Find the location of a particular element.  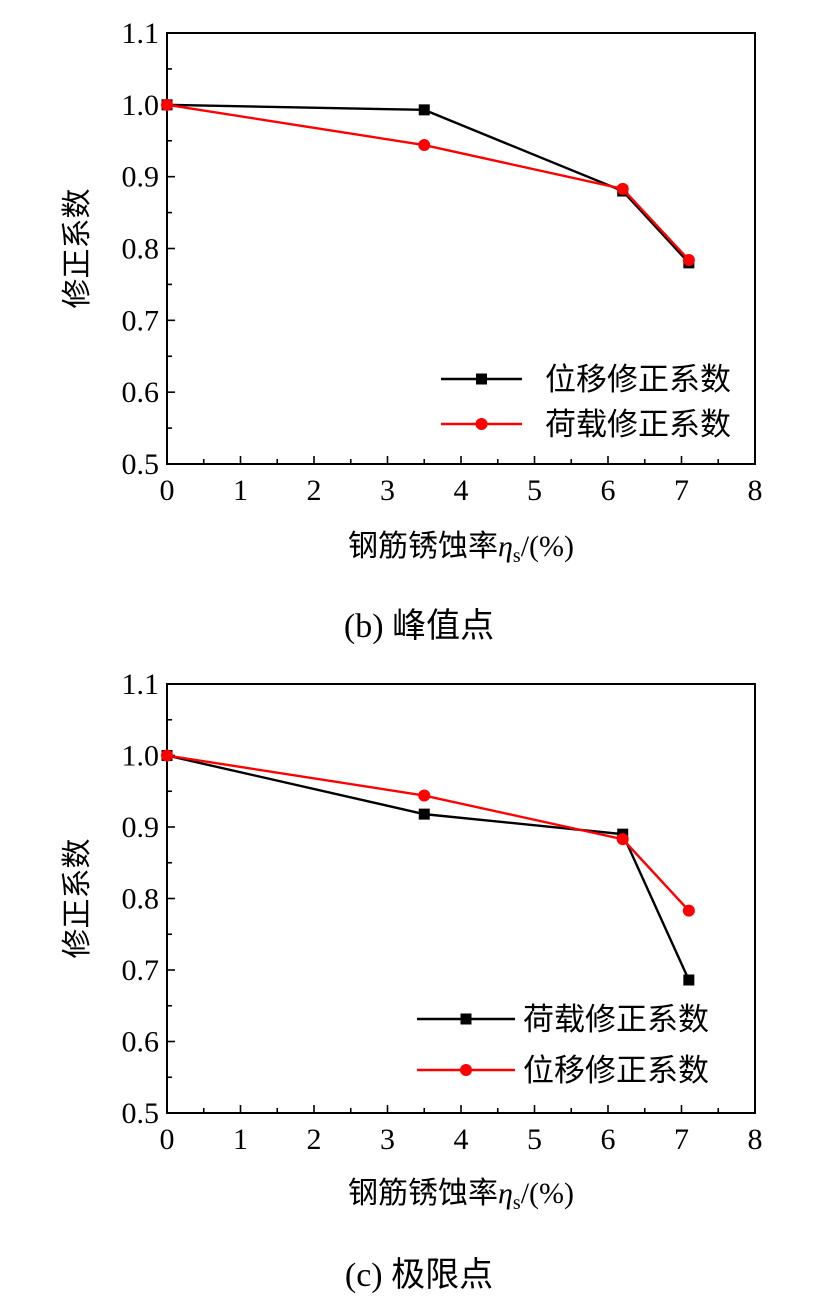

legend-label-1: 荷载修正系数 is located at coordinates (638, 424).